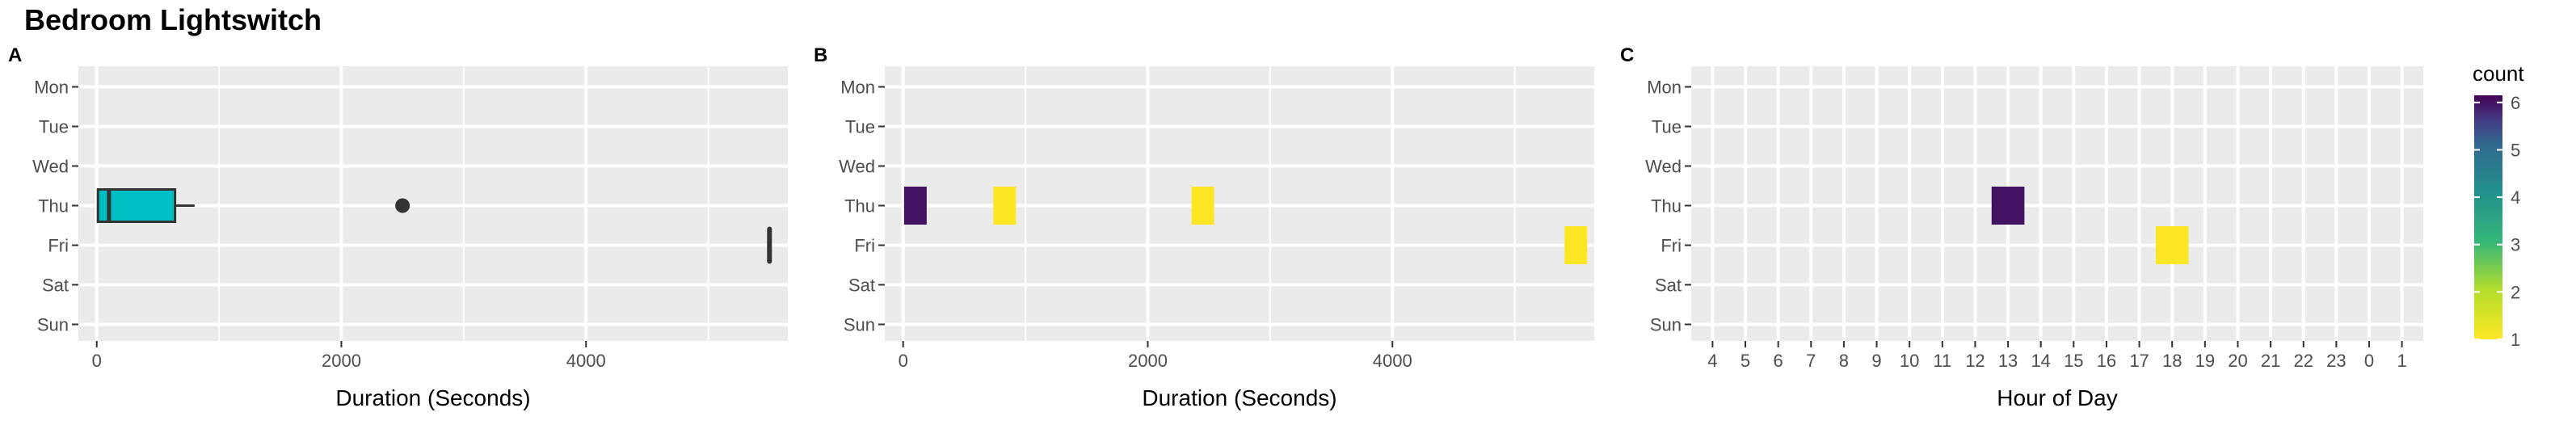  I want to click on x-tick-label: 13, so click(2008, 361).